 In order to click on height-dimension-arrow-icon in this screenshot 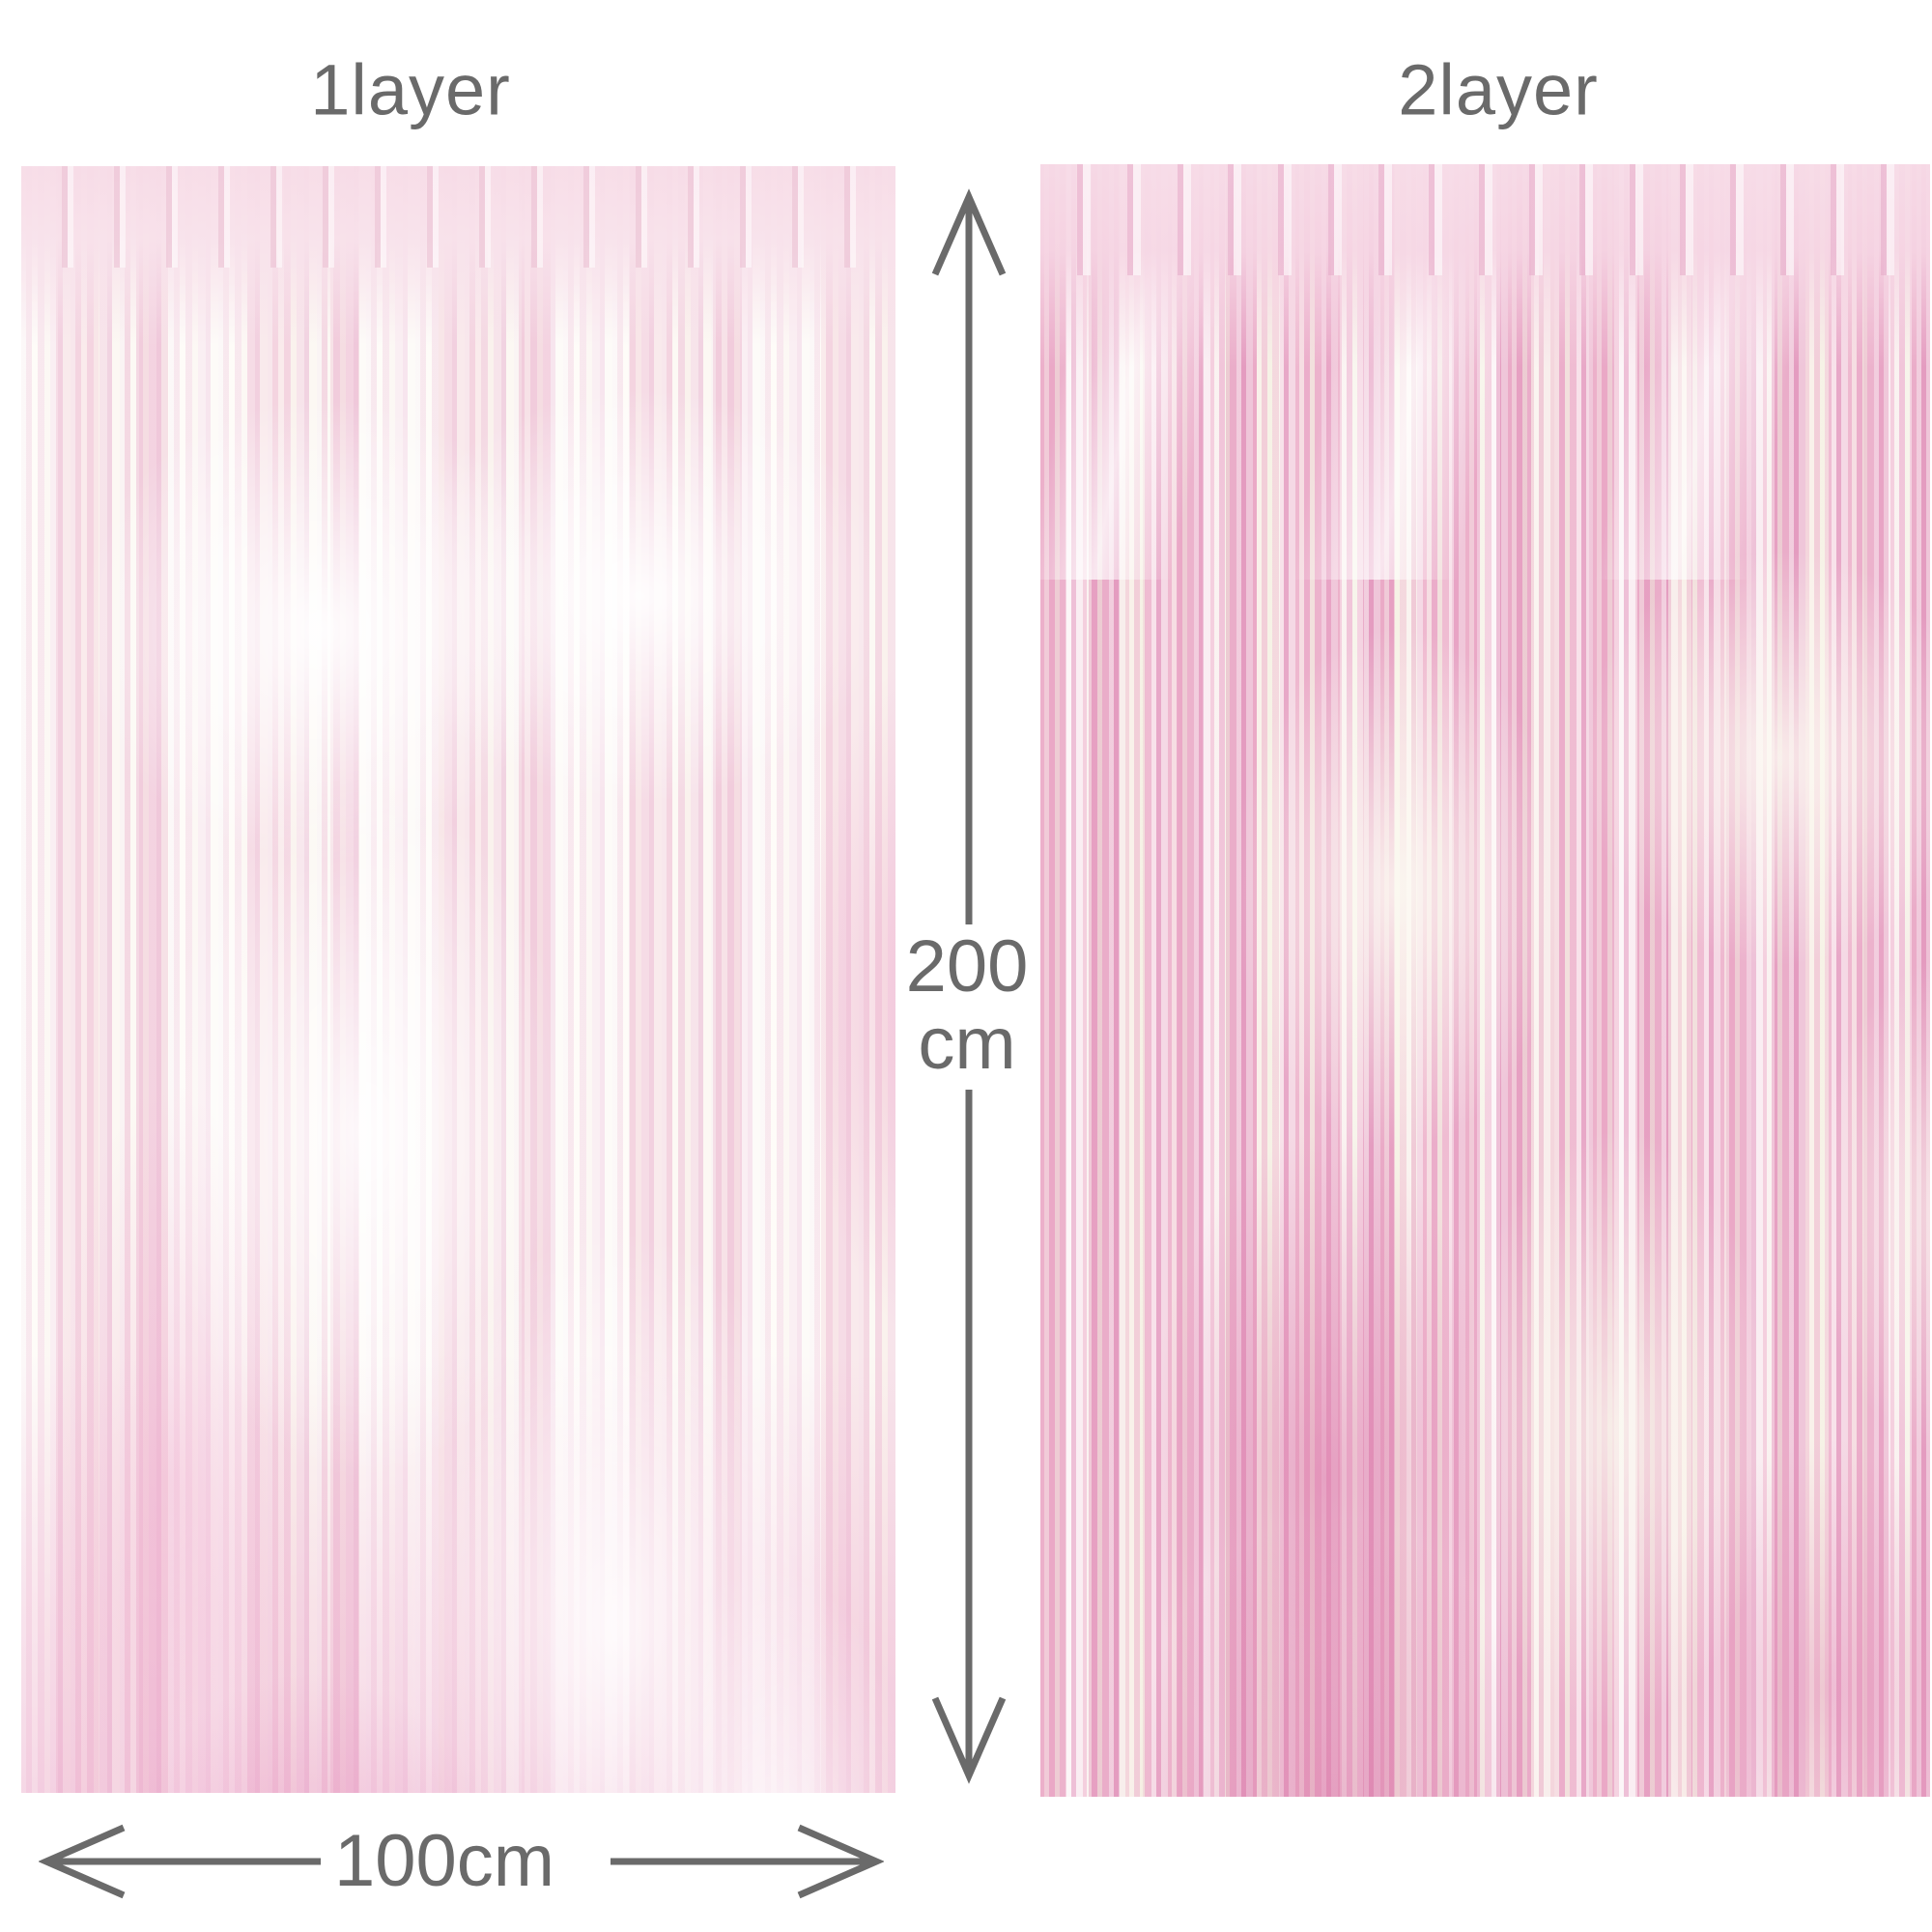, I will do `click(969, 986)`.